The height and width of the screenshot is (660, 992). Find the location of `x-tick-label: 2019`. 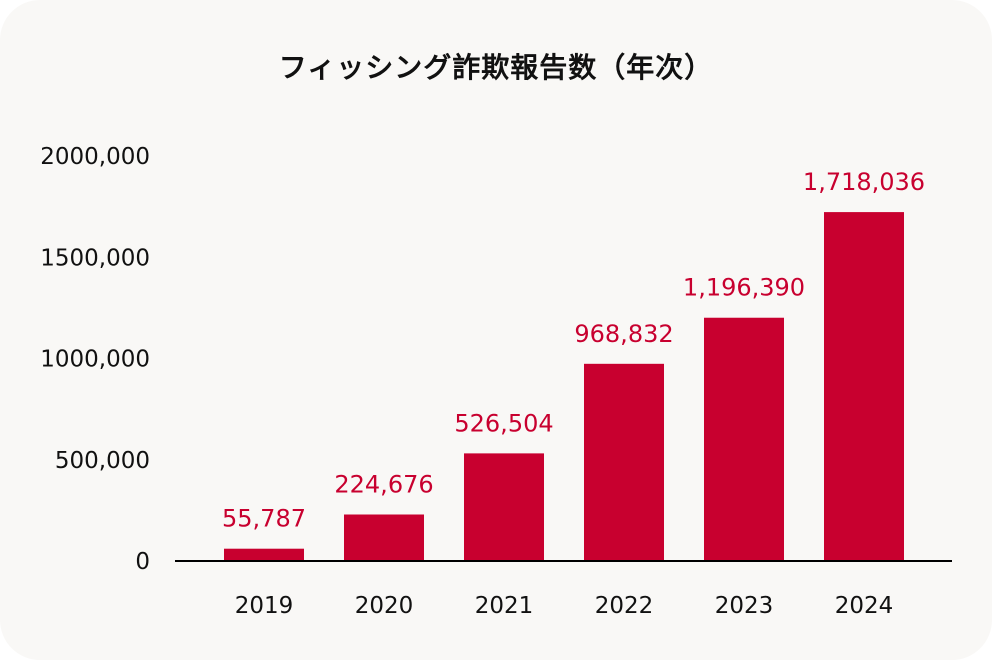

x-tick-label: 2019 is located at coordinates (264, 606).